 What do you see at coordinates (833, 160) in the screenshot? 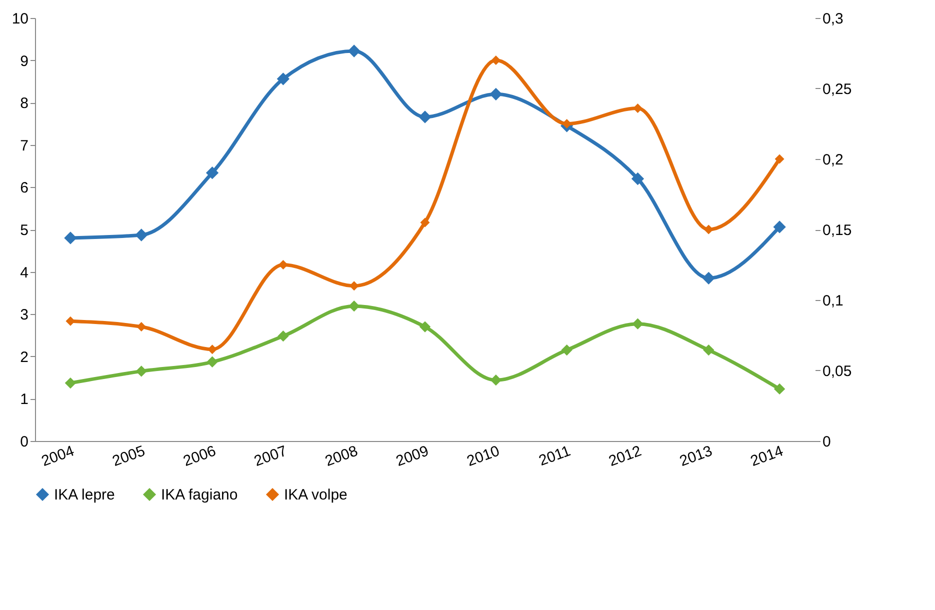
I see `y2-tick-label: 0,2` at bounding box center [833, 160].